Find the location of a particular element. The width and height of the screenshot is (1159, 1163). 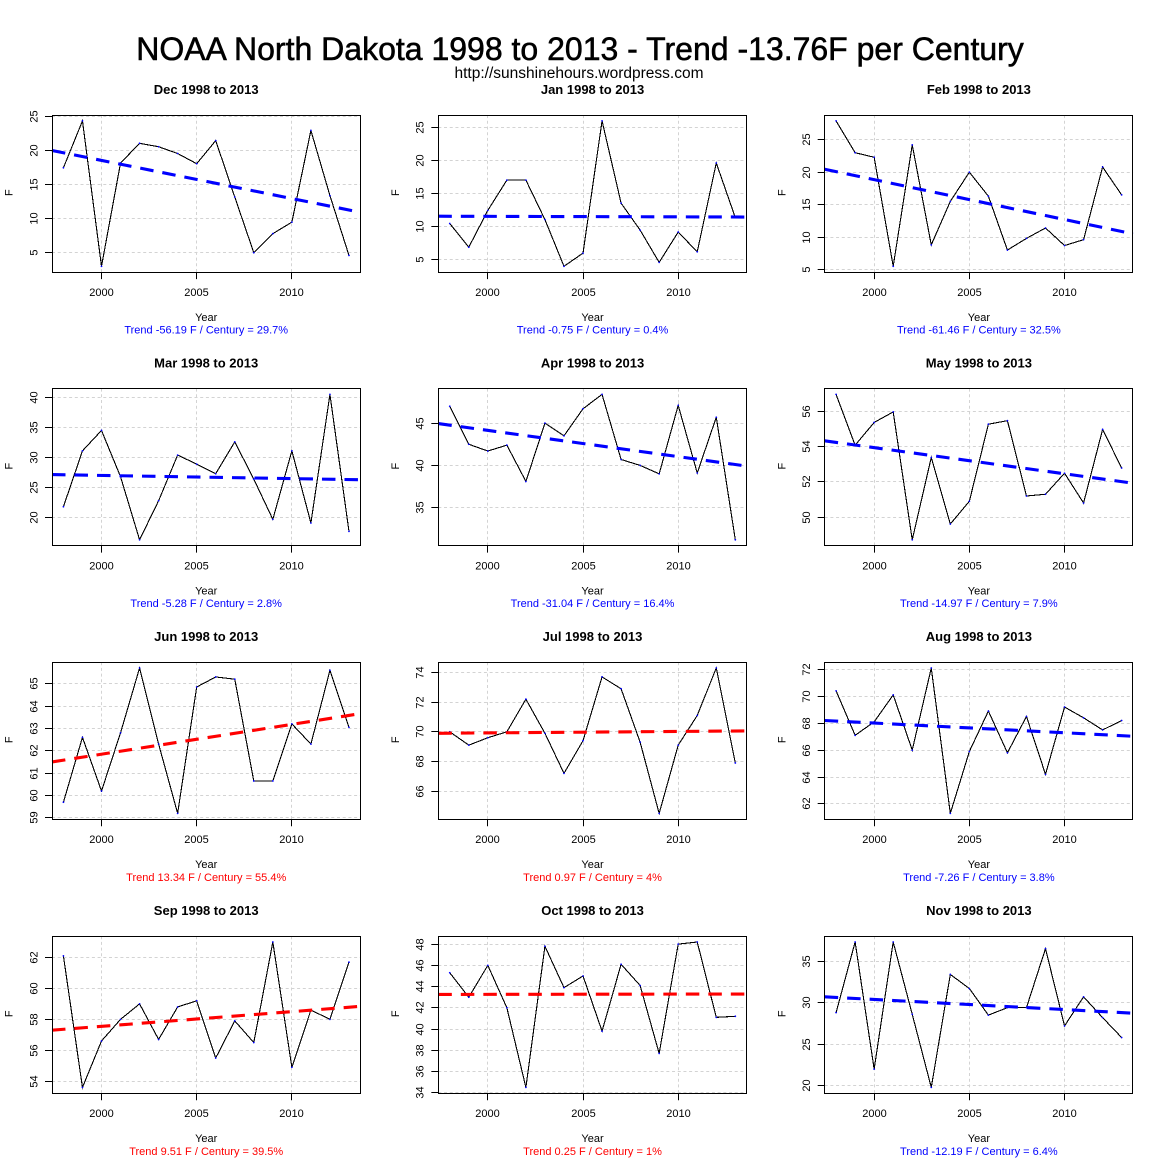

svg-text: 46 is located at coordinates (421, 965).